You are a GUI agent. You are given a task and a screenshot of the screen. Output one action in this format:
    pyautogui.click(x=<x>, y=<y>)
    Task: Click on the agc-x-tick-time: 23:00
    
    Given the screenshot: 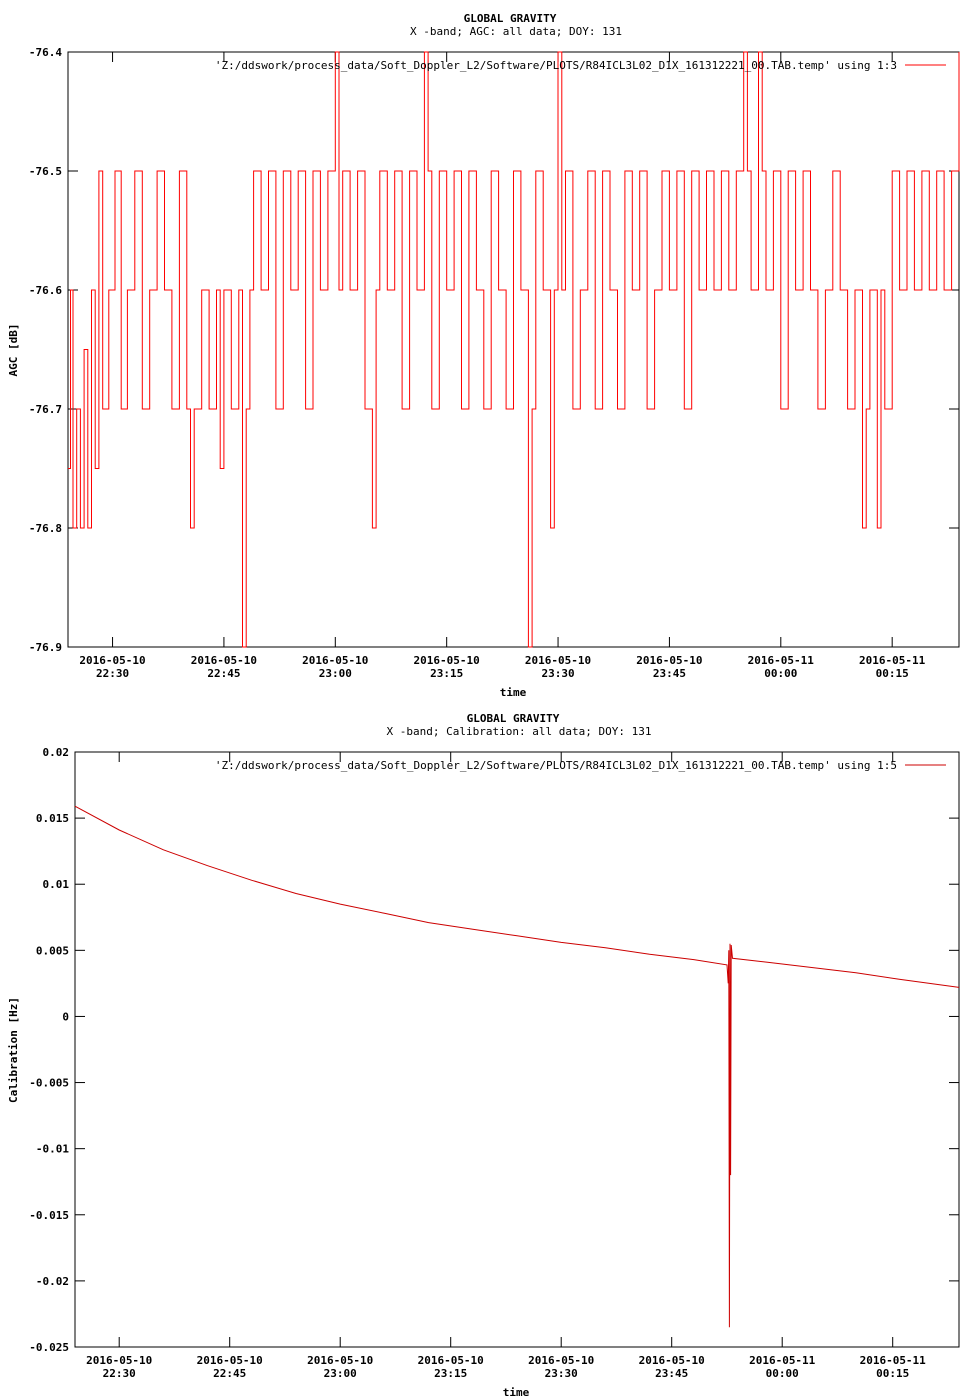 What is the action you would take?
    pyautogui.click(x=335, y=673)
    